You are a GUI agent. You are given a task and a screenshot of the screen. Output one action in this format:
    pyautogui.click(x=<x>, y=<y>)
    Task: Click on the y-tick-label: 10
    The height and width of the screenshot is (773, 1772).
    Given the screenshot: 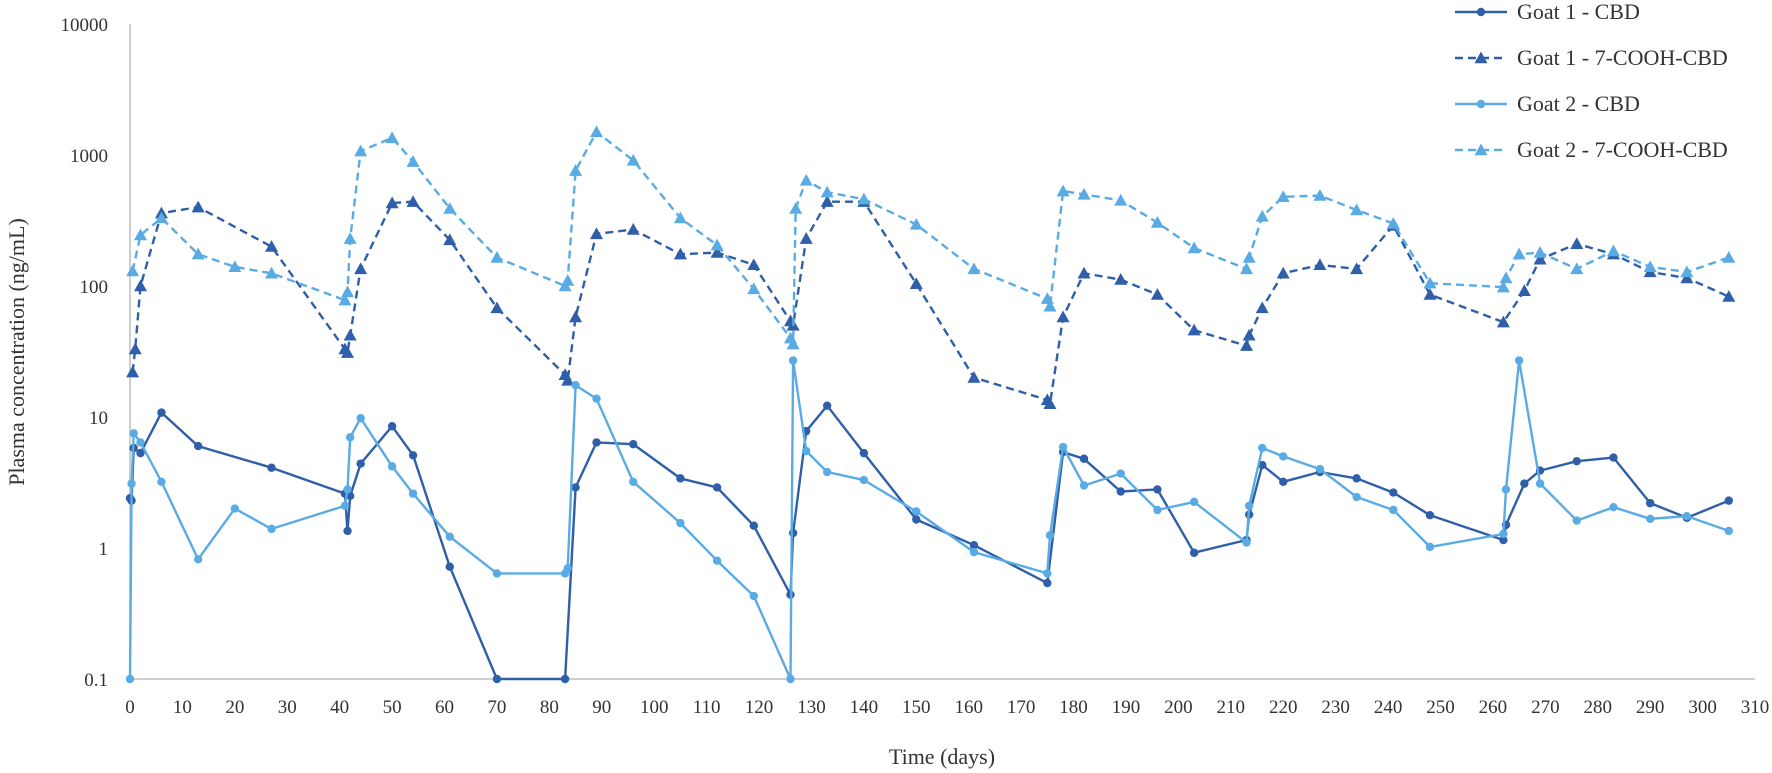 What is the action you would take?
    pyautogui.click(x=98, y=418)
    